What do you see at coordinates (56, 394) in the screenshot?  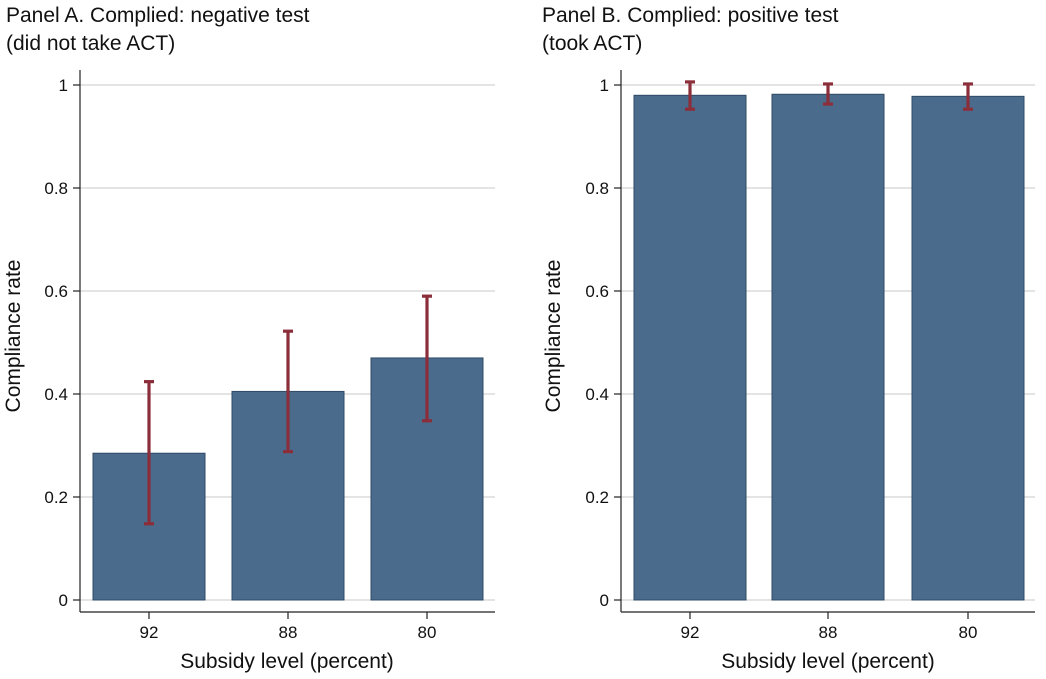 I see `panel-a-y-tick-label: 0.4` at bounding box center [56, 394].